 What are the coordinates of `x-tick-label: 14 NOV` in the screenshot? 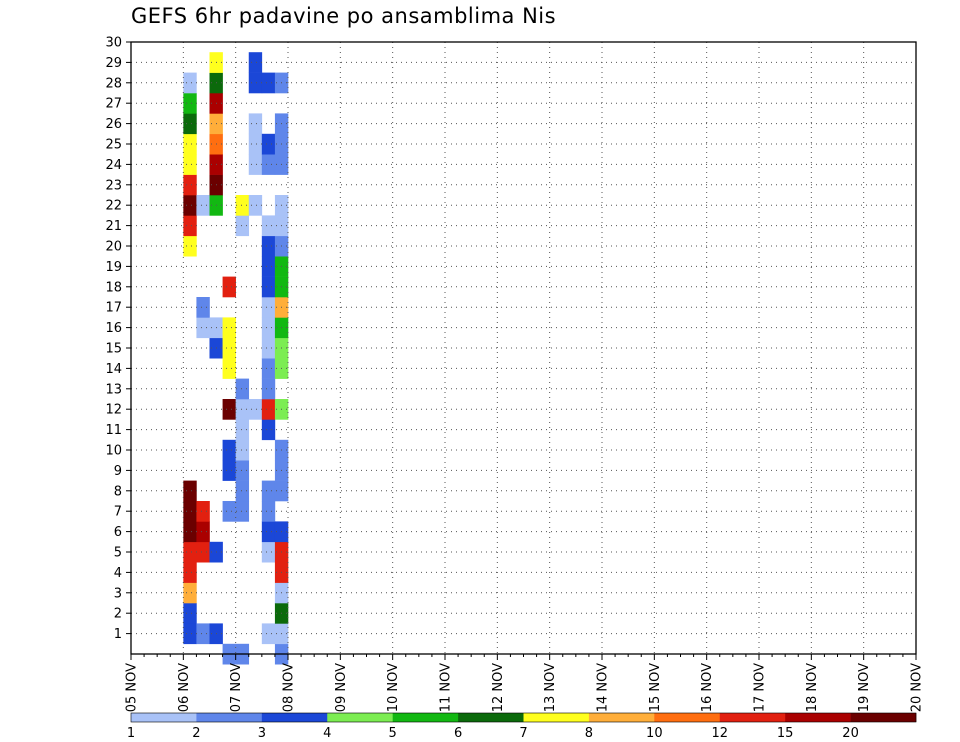 It's located at (603, 687).